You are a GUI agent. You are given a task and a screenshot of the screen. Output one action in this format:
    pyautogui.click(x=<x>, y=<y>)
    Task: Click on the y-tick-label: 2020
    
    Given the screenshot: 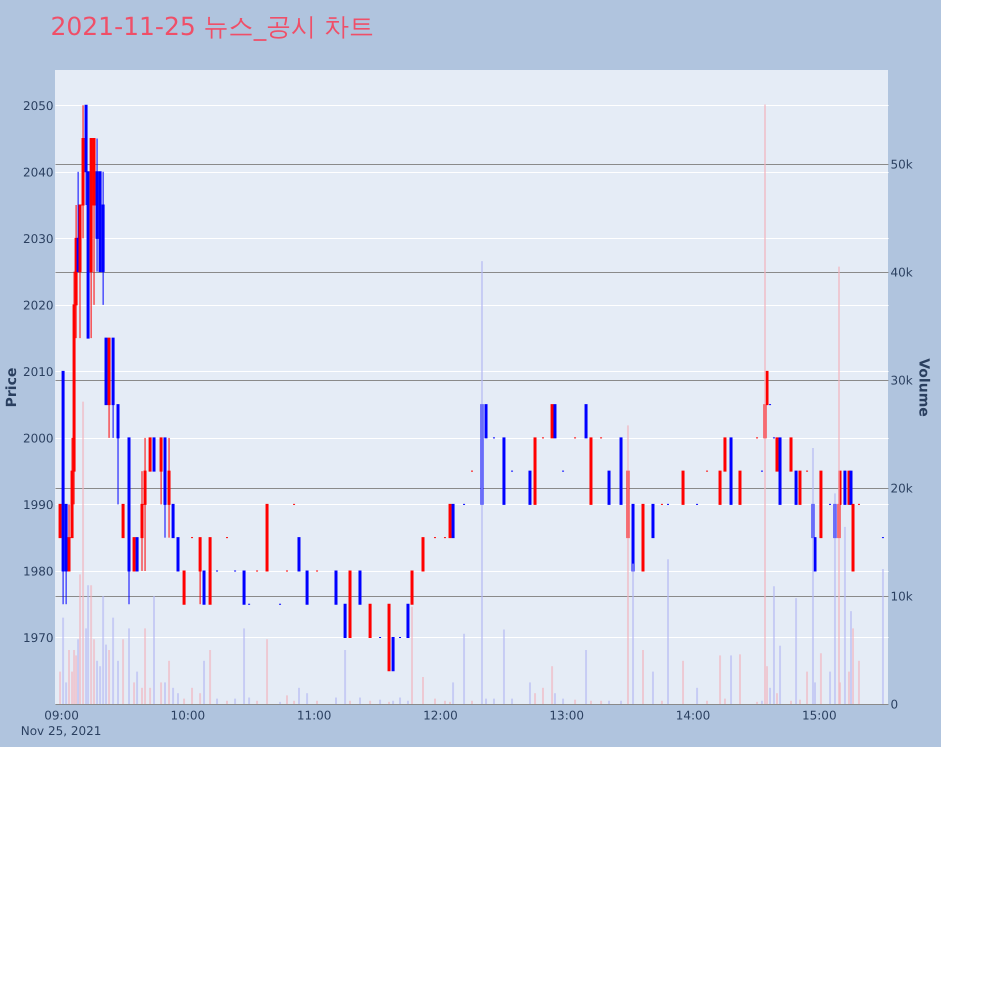 What is the action you would take?
    pyautogui.click(x=38, y=305)
    